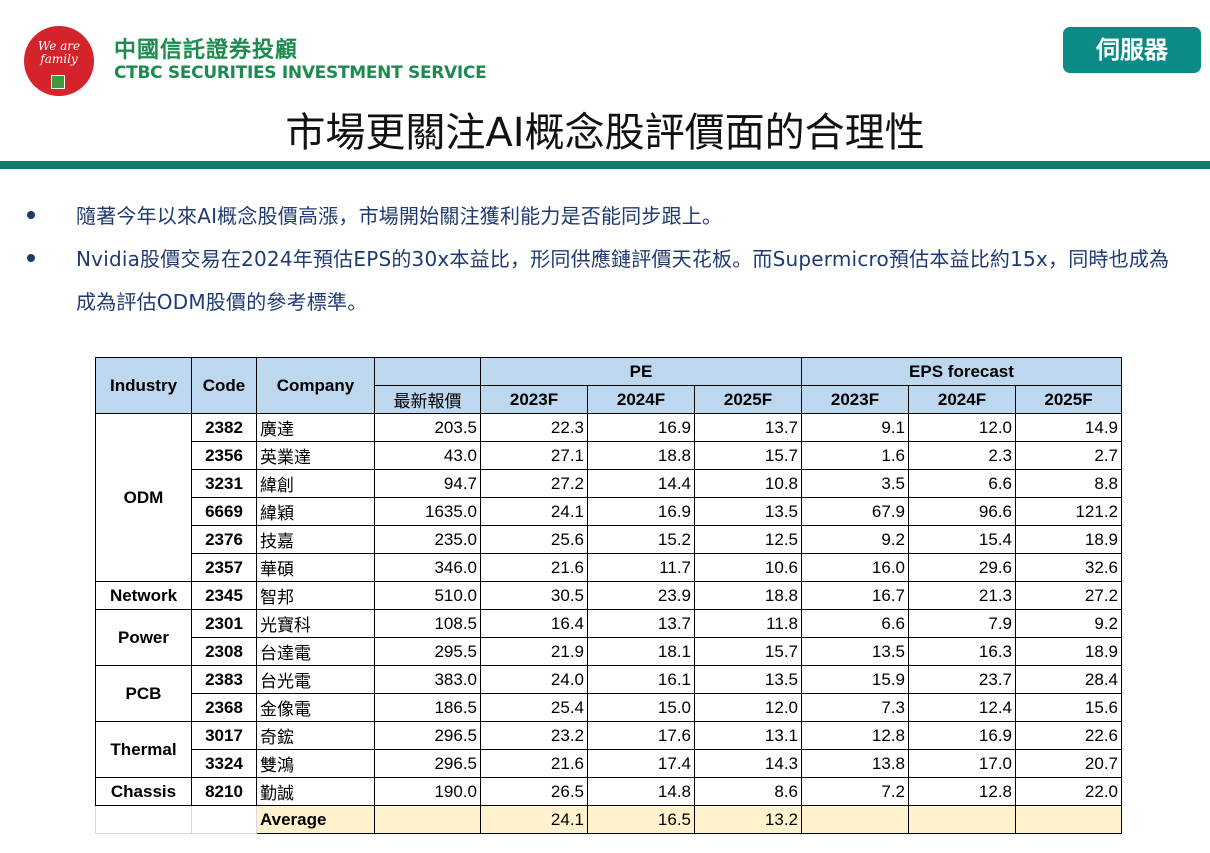 The height and width of the screenshot is (853, 1210). Describe the element at coordinates (1132, 50) in the screenshot. I see `server-button: 伺服器` at that location.